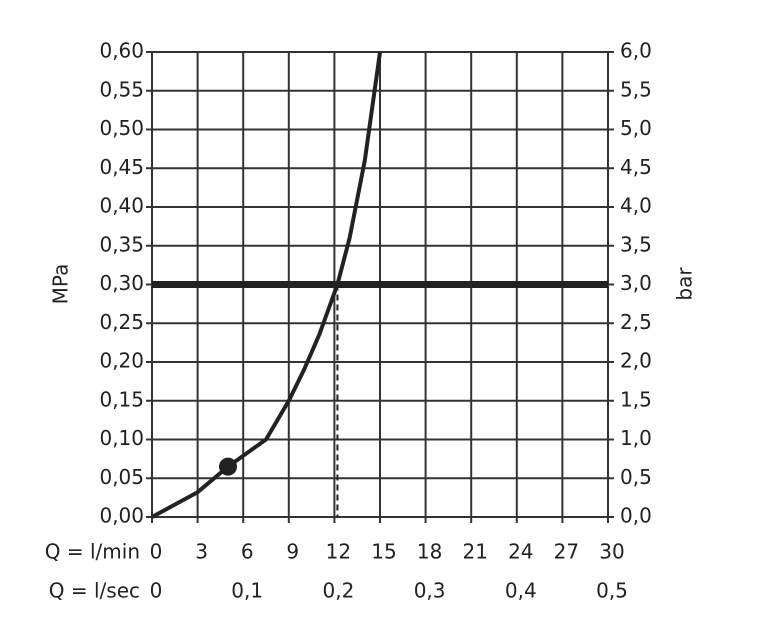 The image size is (775, 634). Describe the element at coordinates (121, 244) in the screenshot. I see `y-tick-label: 0,35` at that location.